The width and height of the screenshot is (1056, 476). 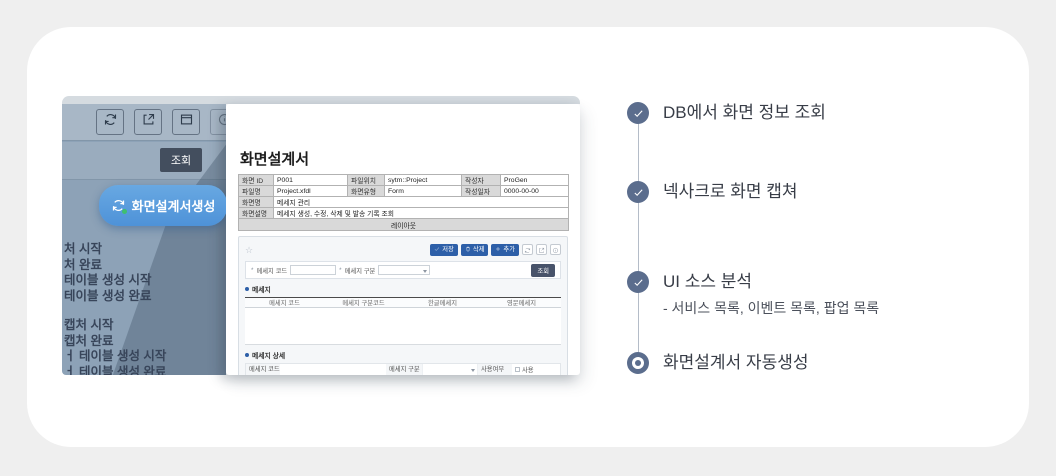 I want to click on window-icon, so click(x=186, y=122).